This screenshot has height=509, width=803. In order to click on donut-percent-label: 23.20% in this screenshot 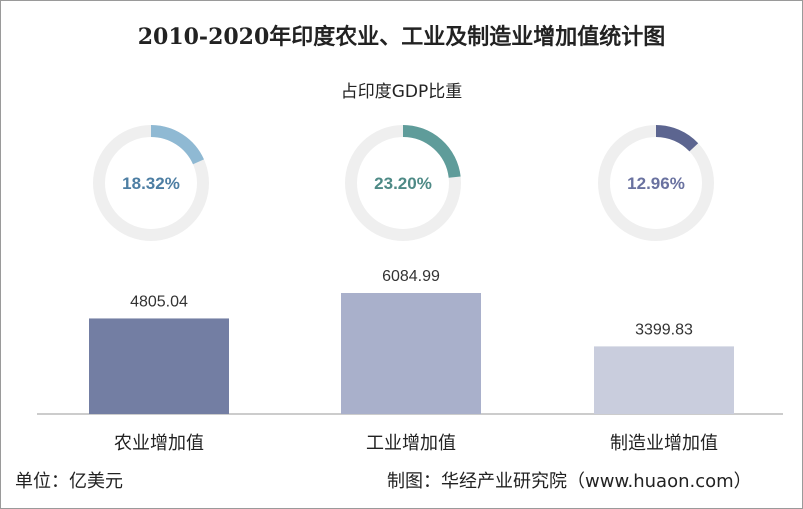, I will do `click(403, 183)`.